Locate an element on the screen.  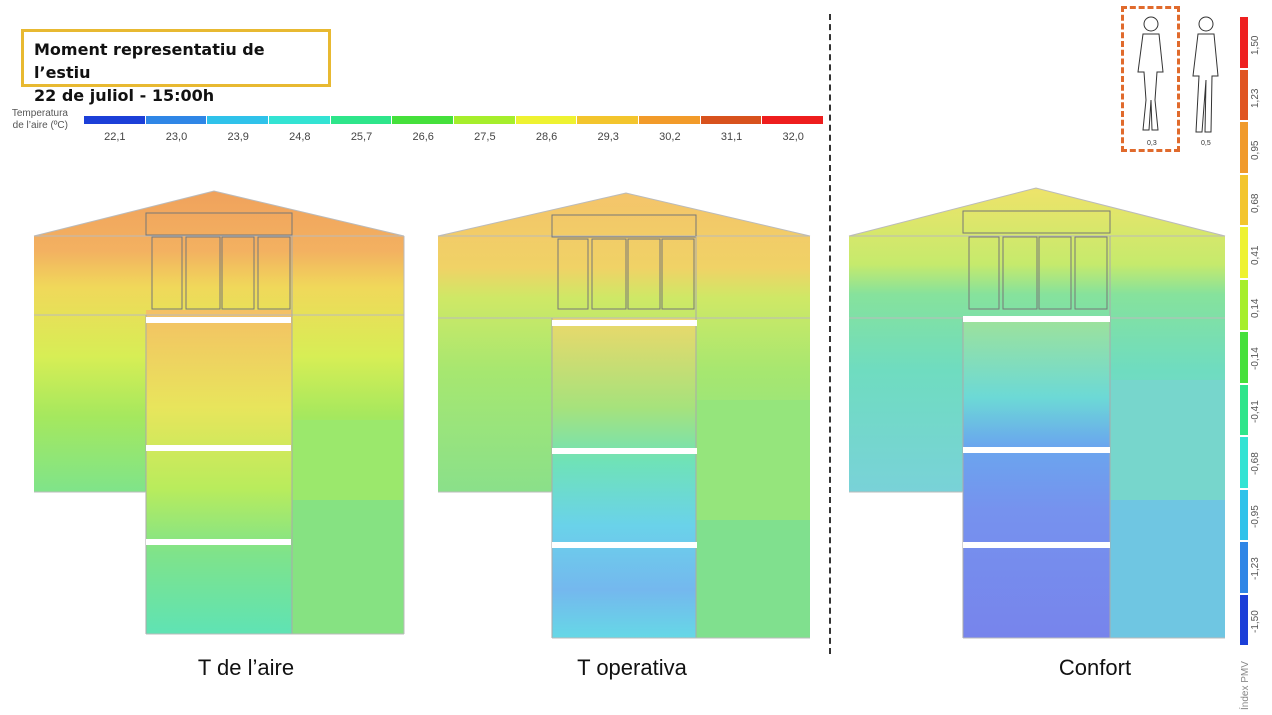
temperature-tick-label: 23,9 is located at coordinates (238, 137).